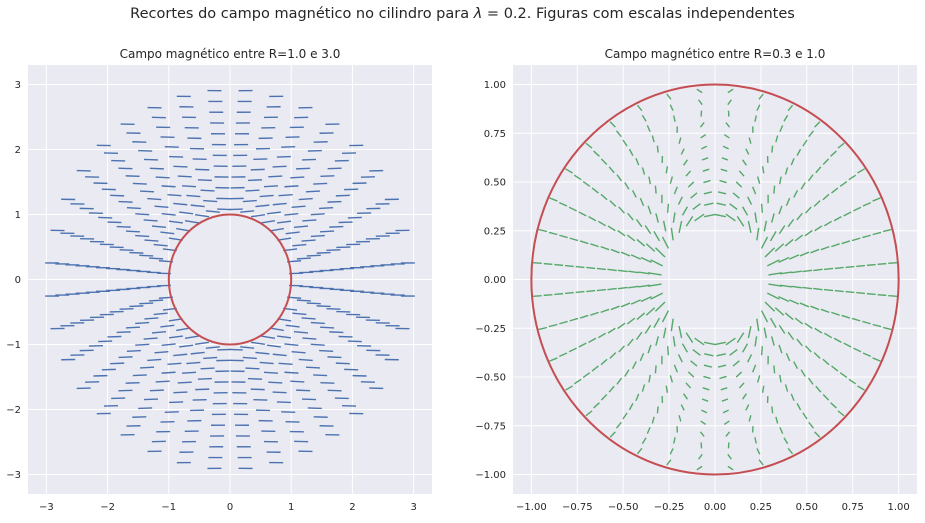 The image size is (925, 523). Describe the element at coordinates (230, 279) in the screenshot. I see `cylinder-circle` at that location.